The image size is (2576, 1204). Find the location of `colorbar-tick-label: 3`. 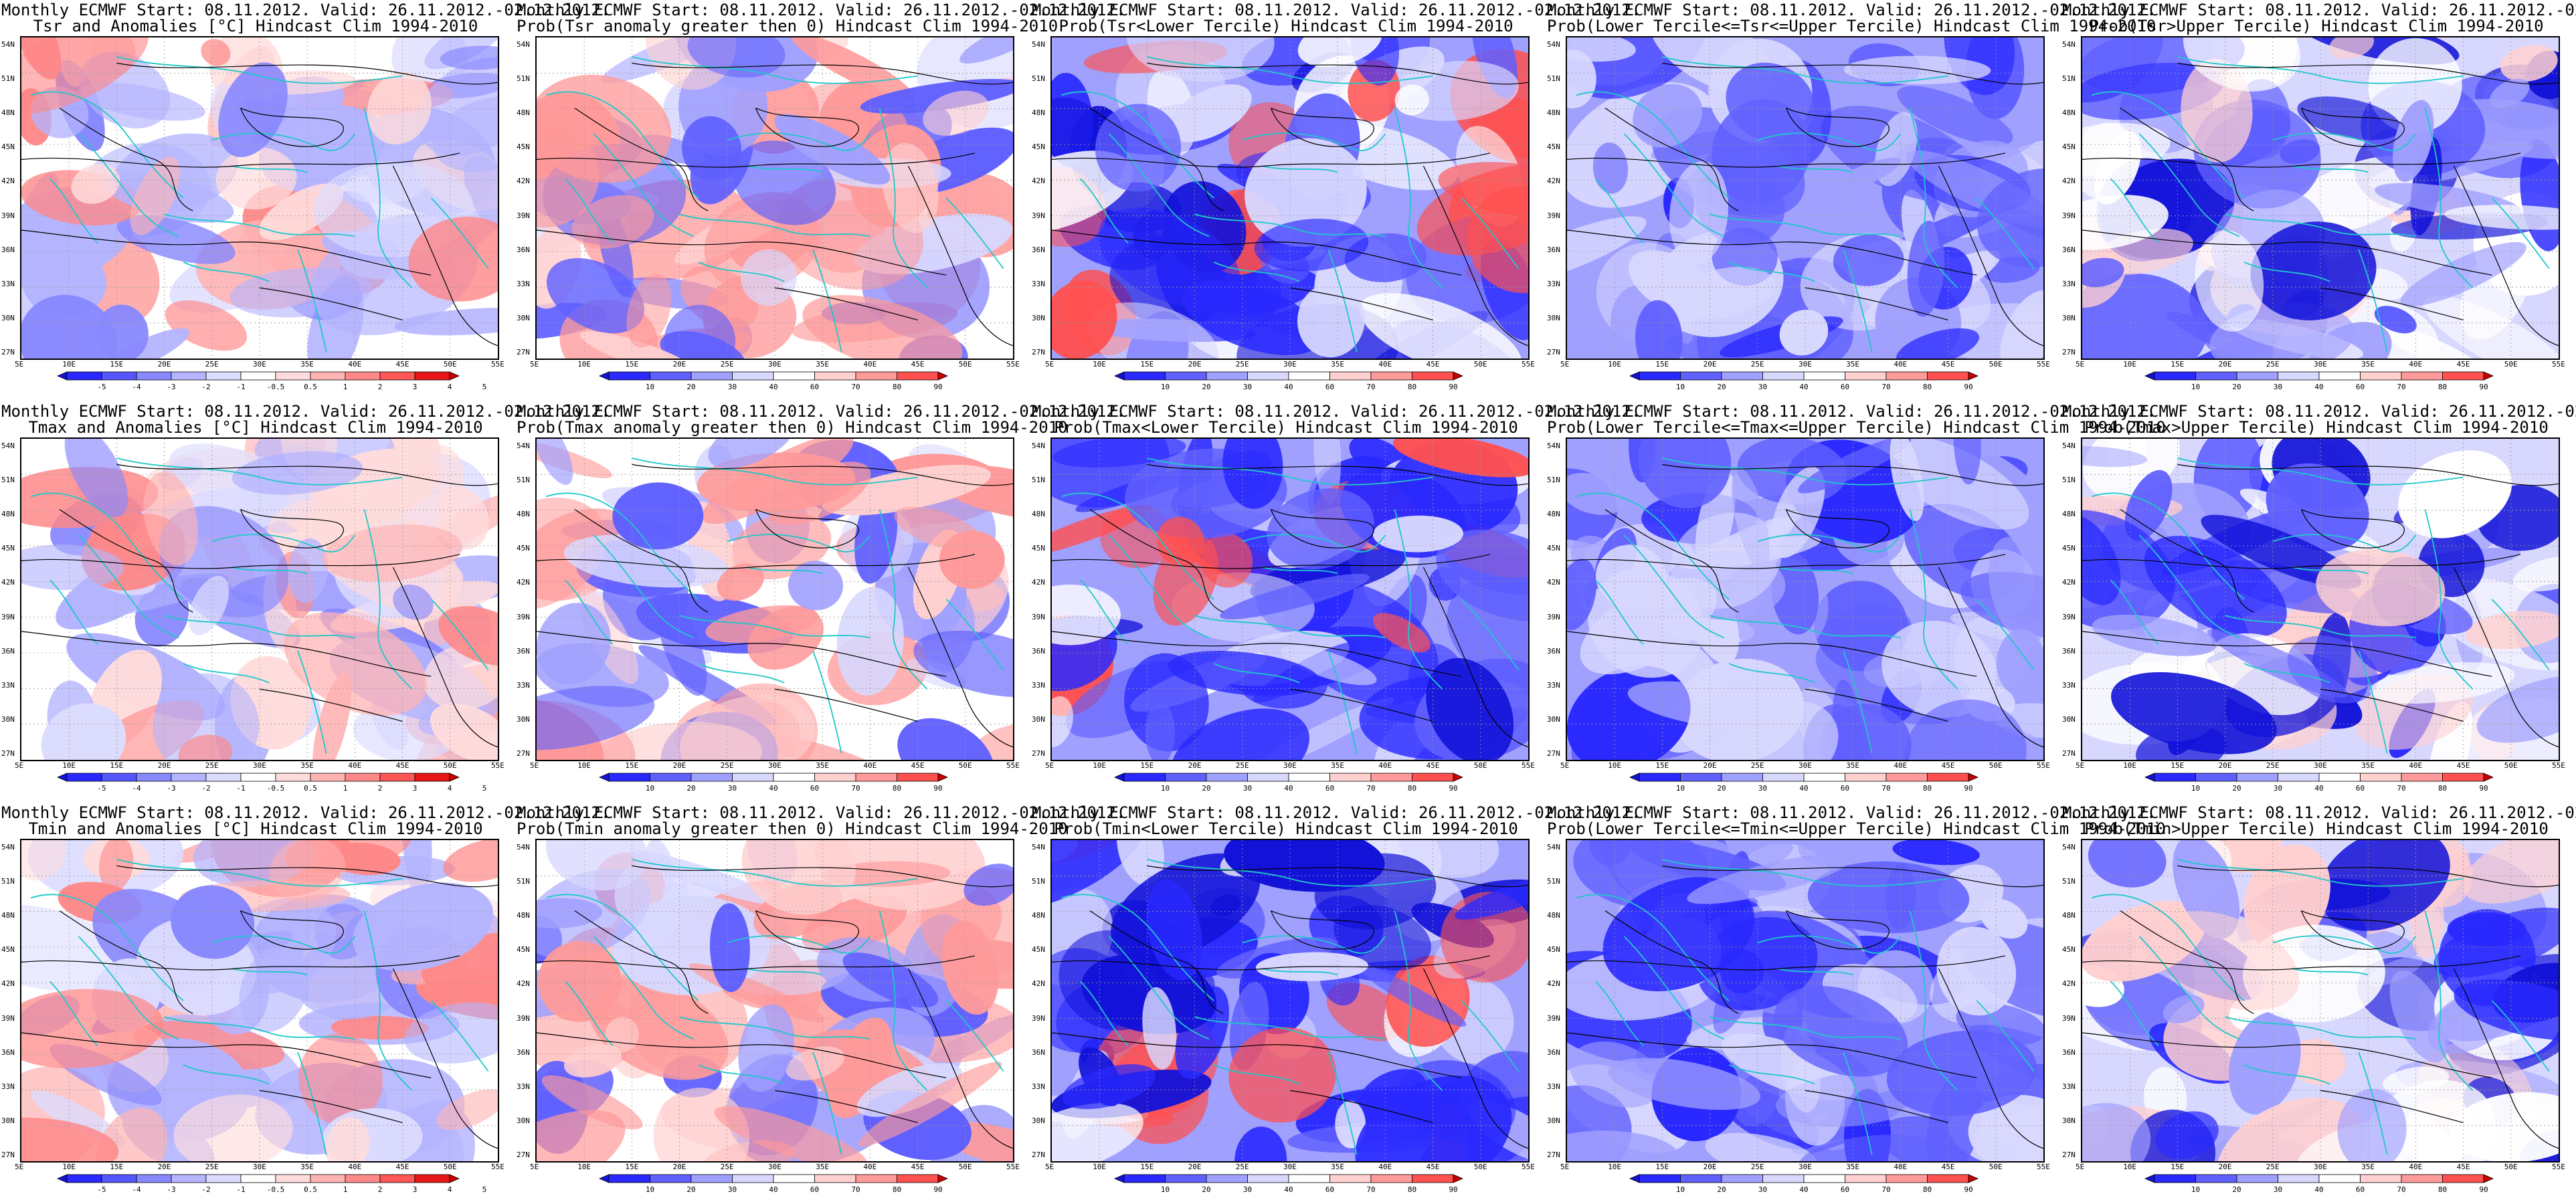

colorbar-tick-label: 3 is located at coordinates (415, 1189).